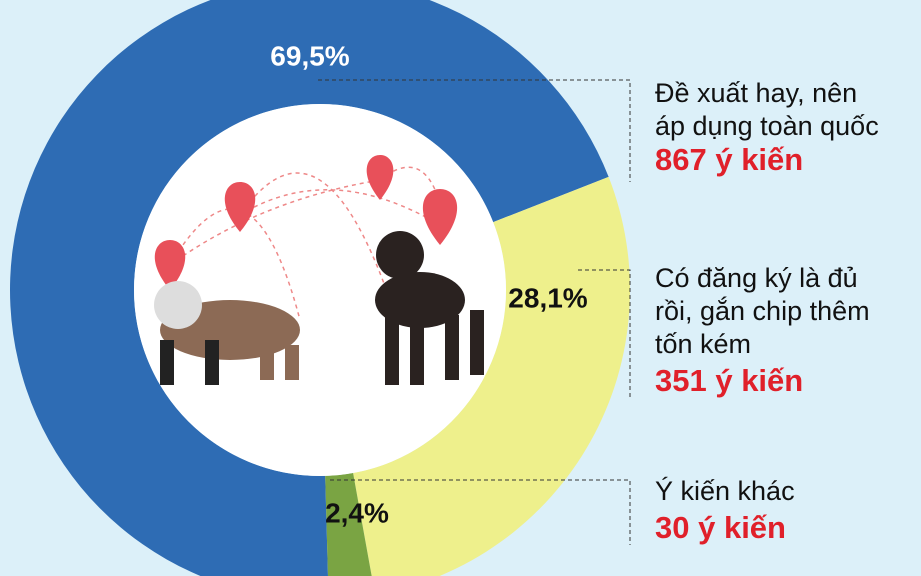 This screenshot has width=921, height=576. I want to click on legend-label: Đề xuất hay, nên, so click(756, 93).